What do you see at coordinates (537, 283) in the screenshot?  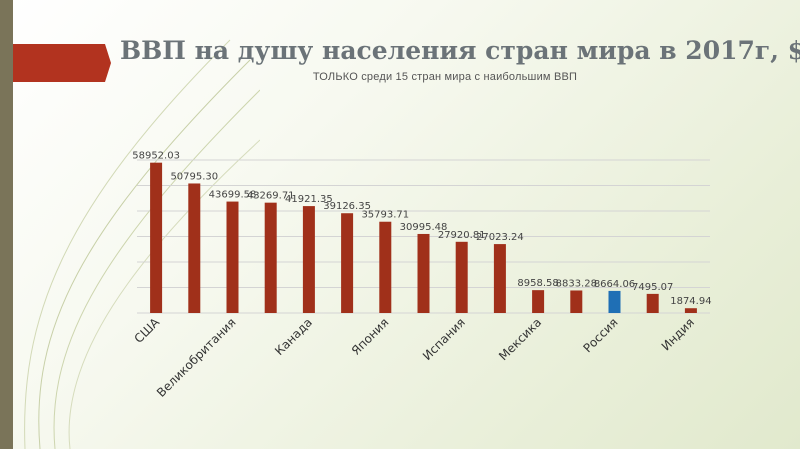 I see `data-label: 8958.58` at bounding box center [537, 283].